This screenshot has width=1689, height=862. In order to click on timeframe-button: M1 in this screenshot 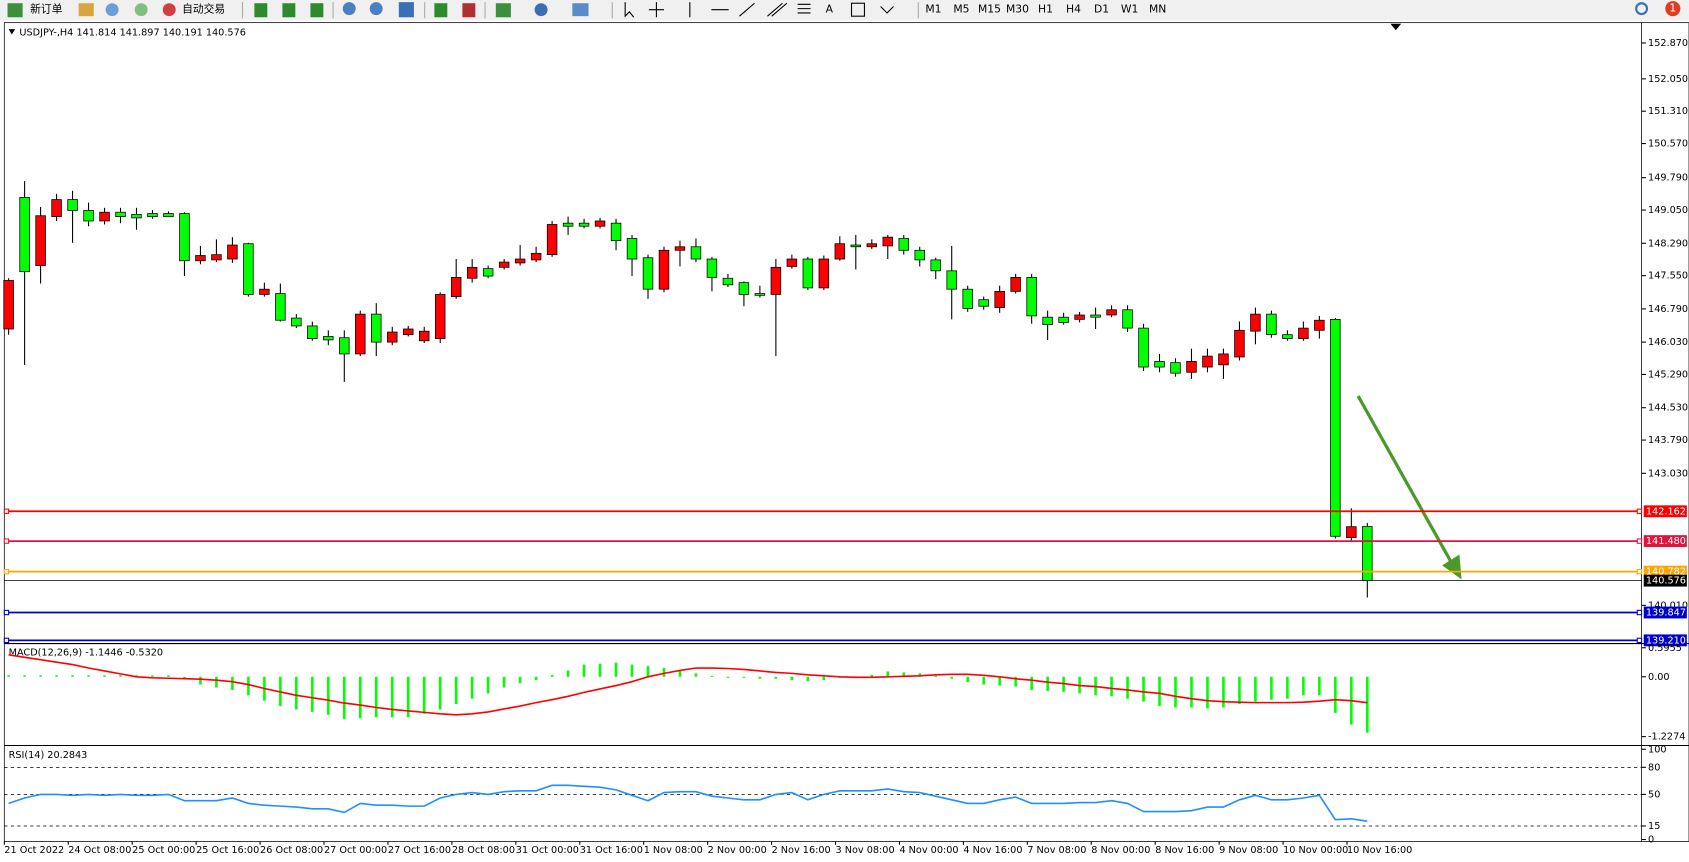, I will do `click(933, 9)`.